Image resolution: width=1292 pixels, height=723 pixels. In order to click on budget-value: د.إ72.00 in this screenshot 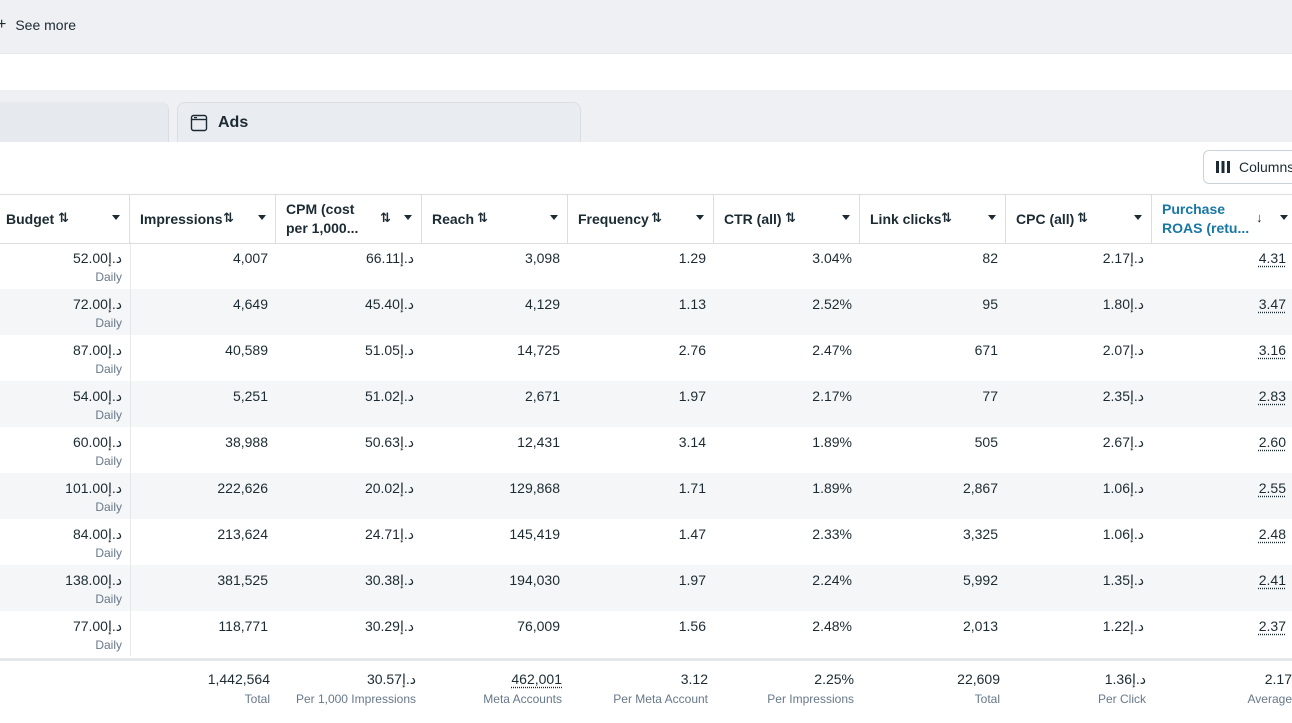, I will do `click(97, 304)`.